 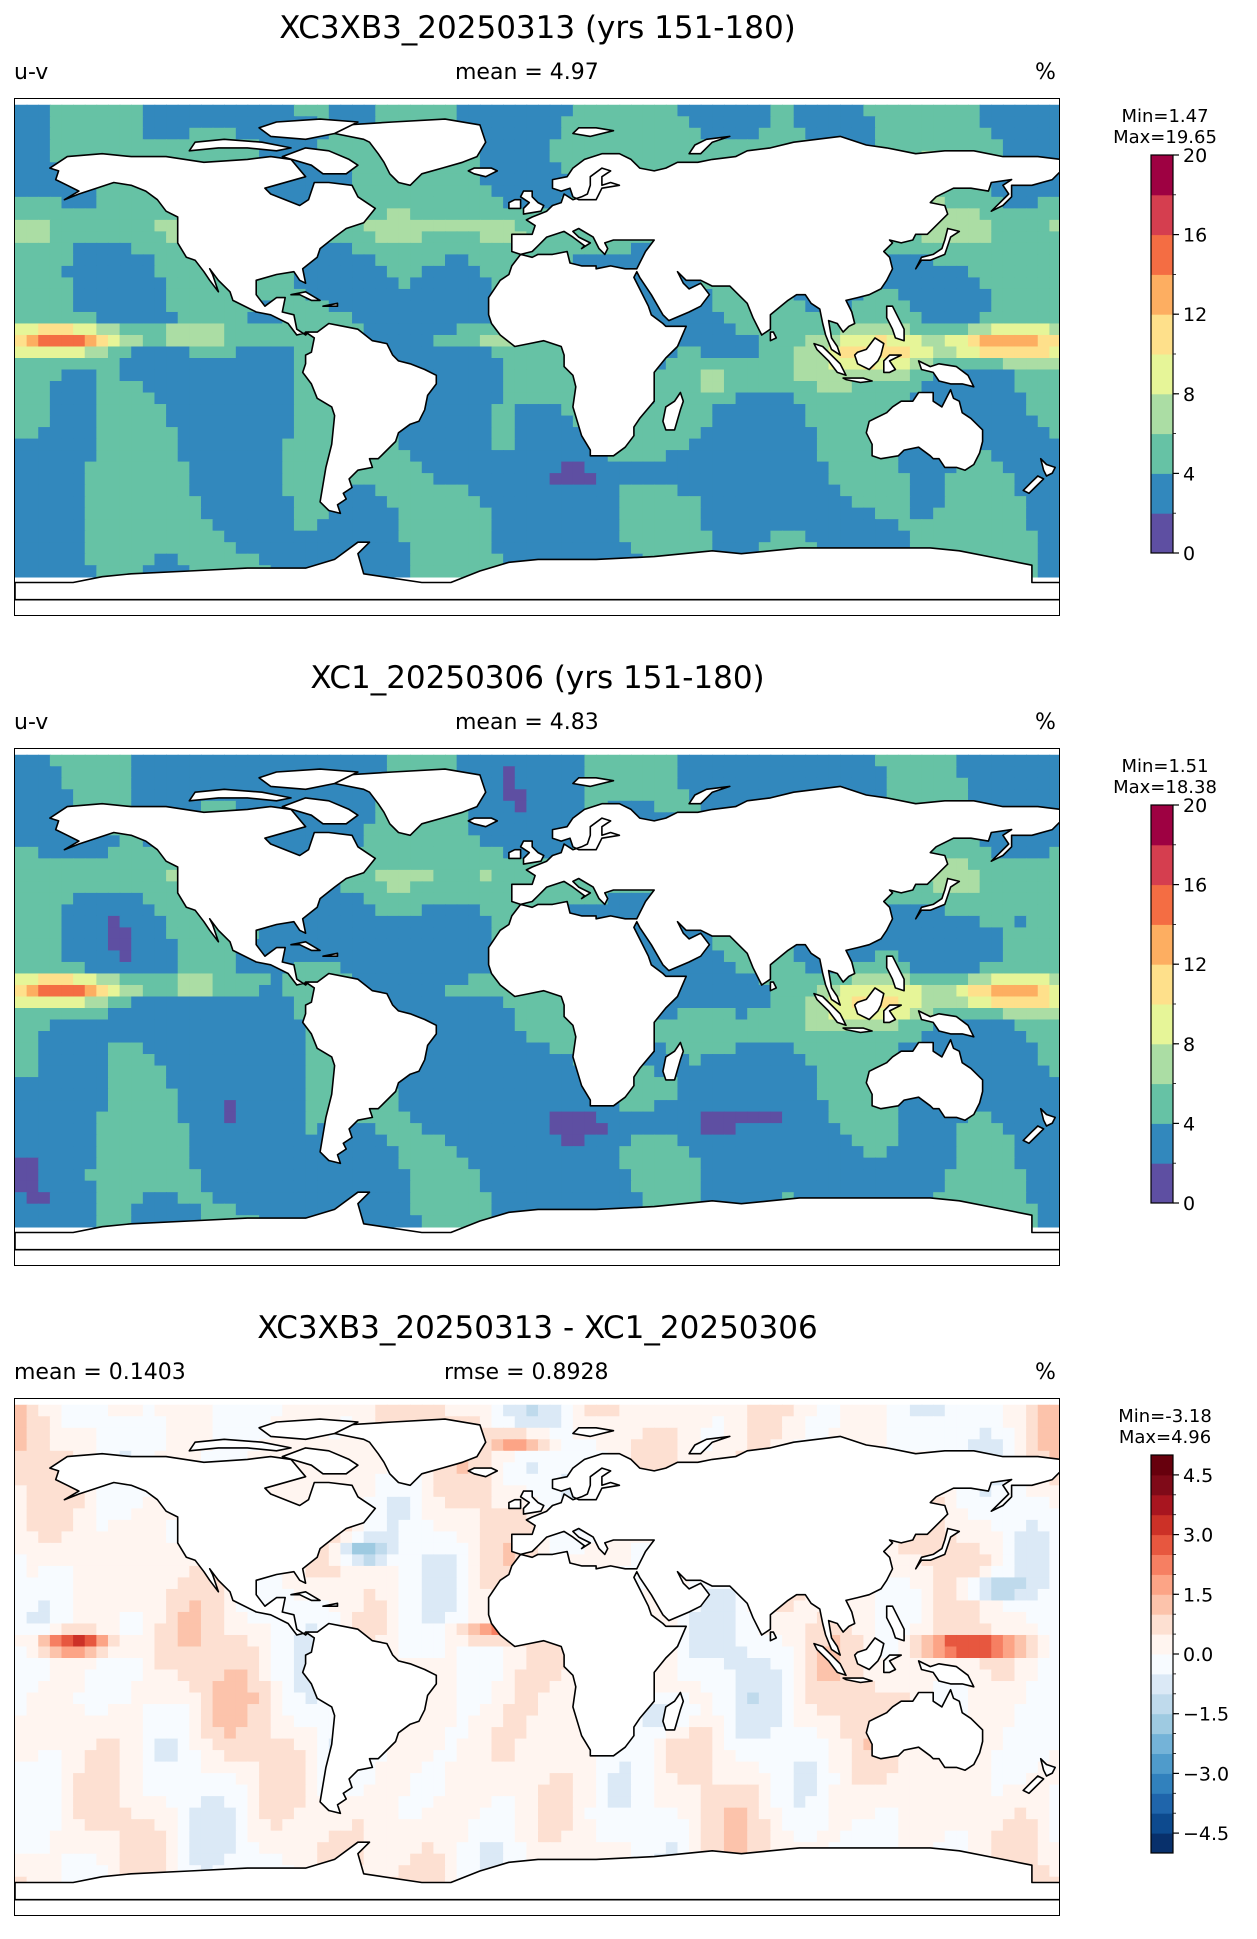 I want to click on min-label: Min=1.47, so click(x=1165, y=116).